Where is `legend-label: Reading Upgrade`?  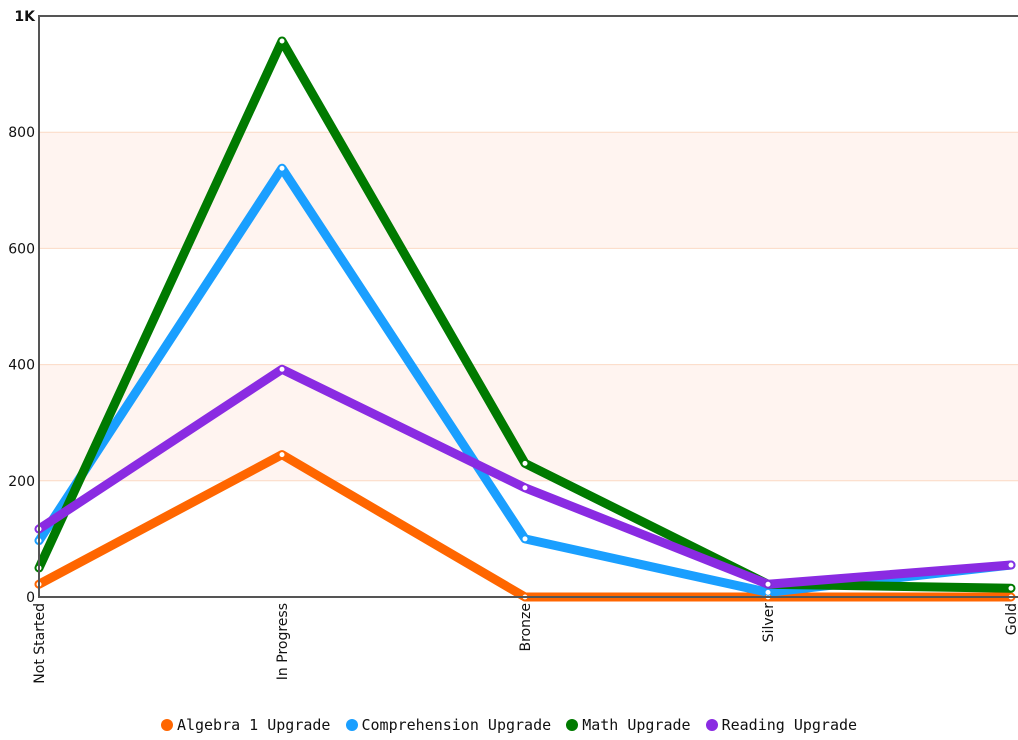 legend-label: Reading Upgrade is located at coordinates (789, 725).